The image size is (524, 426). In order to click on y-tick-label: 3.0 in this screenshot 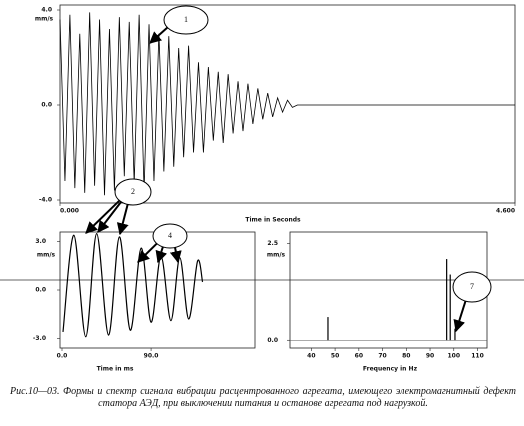, I will do `click(40, 241)`.